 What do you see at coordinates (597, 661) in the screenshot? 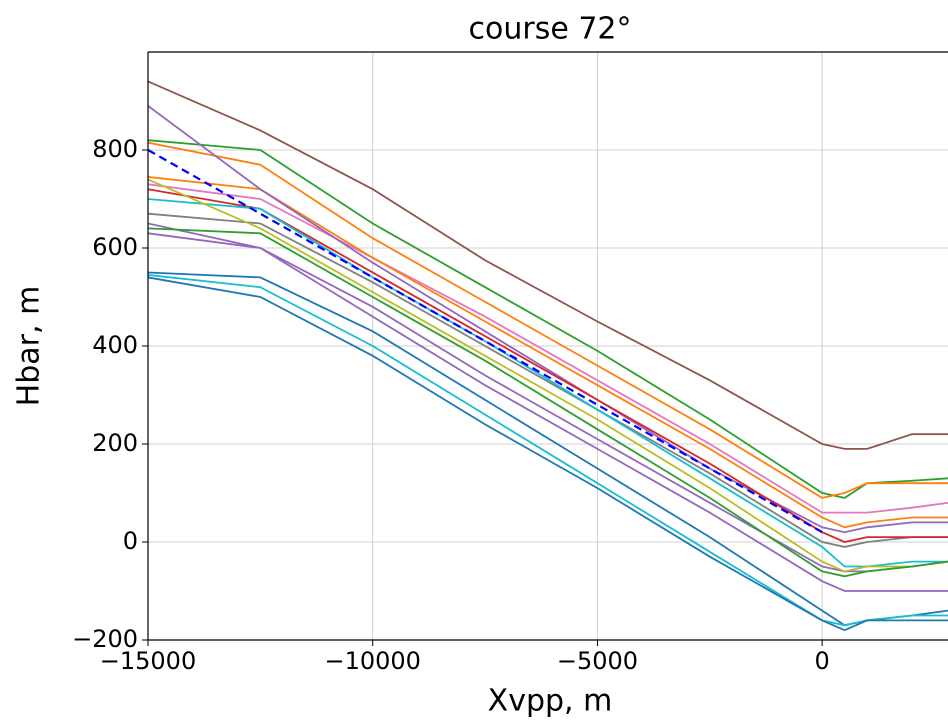
I see `x-tick-label: −5000` at bounding box center [597, 661].